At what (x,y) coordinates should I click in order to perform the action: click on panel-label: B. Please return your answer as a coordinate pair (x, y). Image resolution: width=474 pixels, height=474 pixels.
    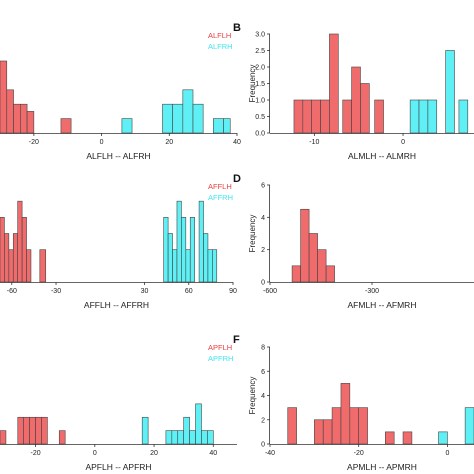
    Looking at the image, I should click on (237, 28).